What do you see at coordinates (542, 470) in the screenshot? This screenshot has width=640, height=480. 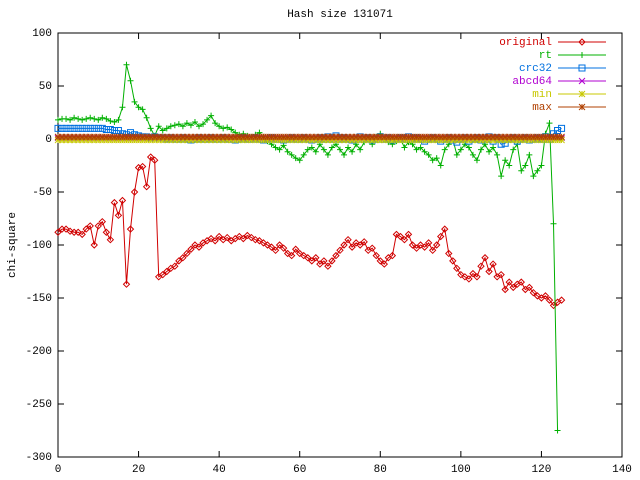 I see `x-tick-label: 120` at bounding box center [542, 470].